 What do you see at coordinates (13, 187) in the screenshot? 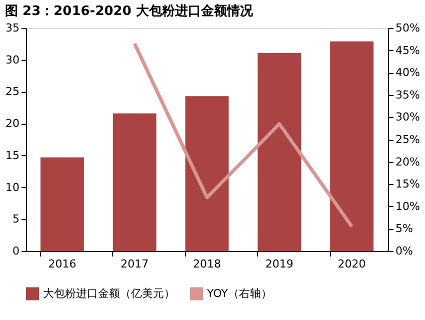
I see `y-tick-label: 10` at bounding box center [13, 187].